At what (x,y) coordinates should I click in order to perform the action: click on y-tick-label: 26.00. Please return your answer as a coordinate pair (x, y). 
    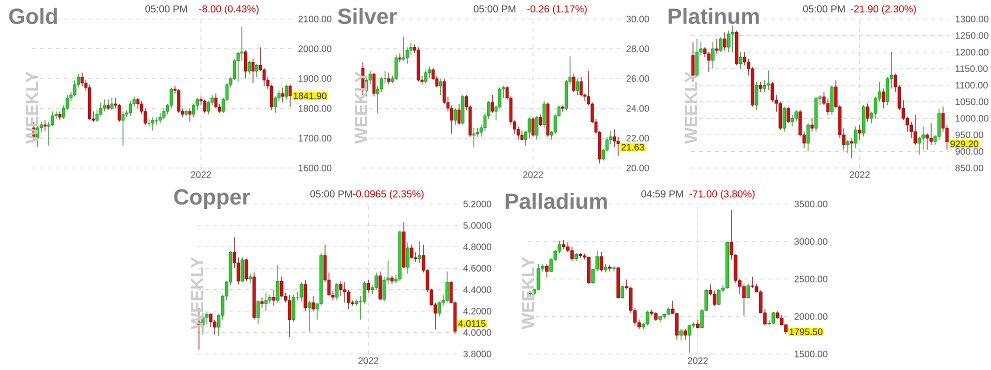
    Looking at the image, I should click on (638, 78).